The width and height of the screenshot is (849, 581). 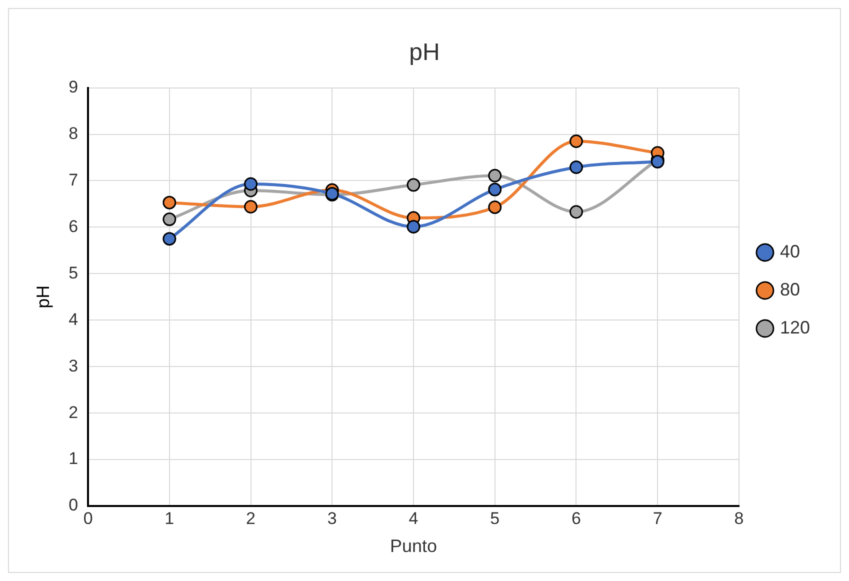 I want to click on x-tick-label: 8, so click(x=739, y=518).